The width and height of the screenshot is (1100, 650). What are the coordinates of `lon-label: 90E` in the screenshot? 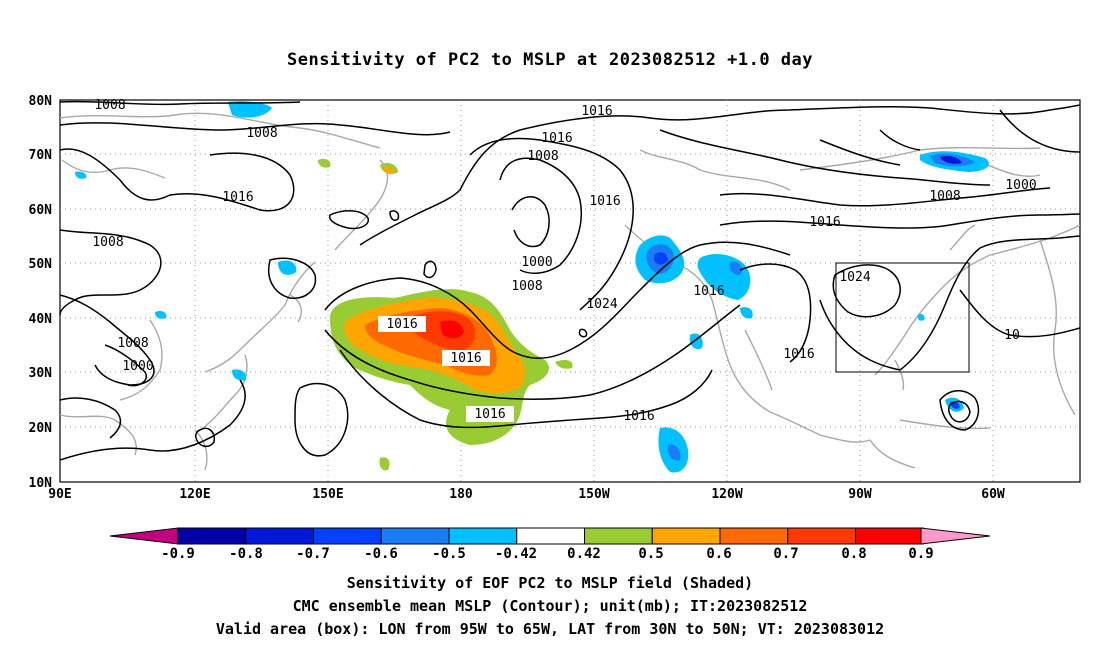 It's located at (59, 494).